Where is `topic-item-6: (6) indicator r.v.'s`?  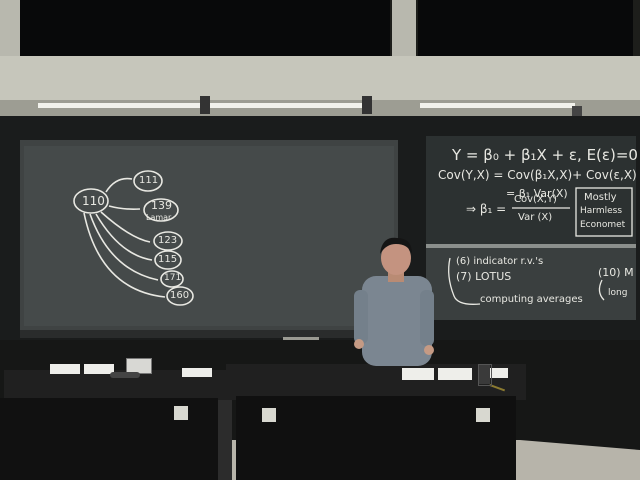 topic-item-6: (6) indicator r.v.'s is located at coordinates (500, 261).